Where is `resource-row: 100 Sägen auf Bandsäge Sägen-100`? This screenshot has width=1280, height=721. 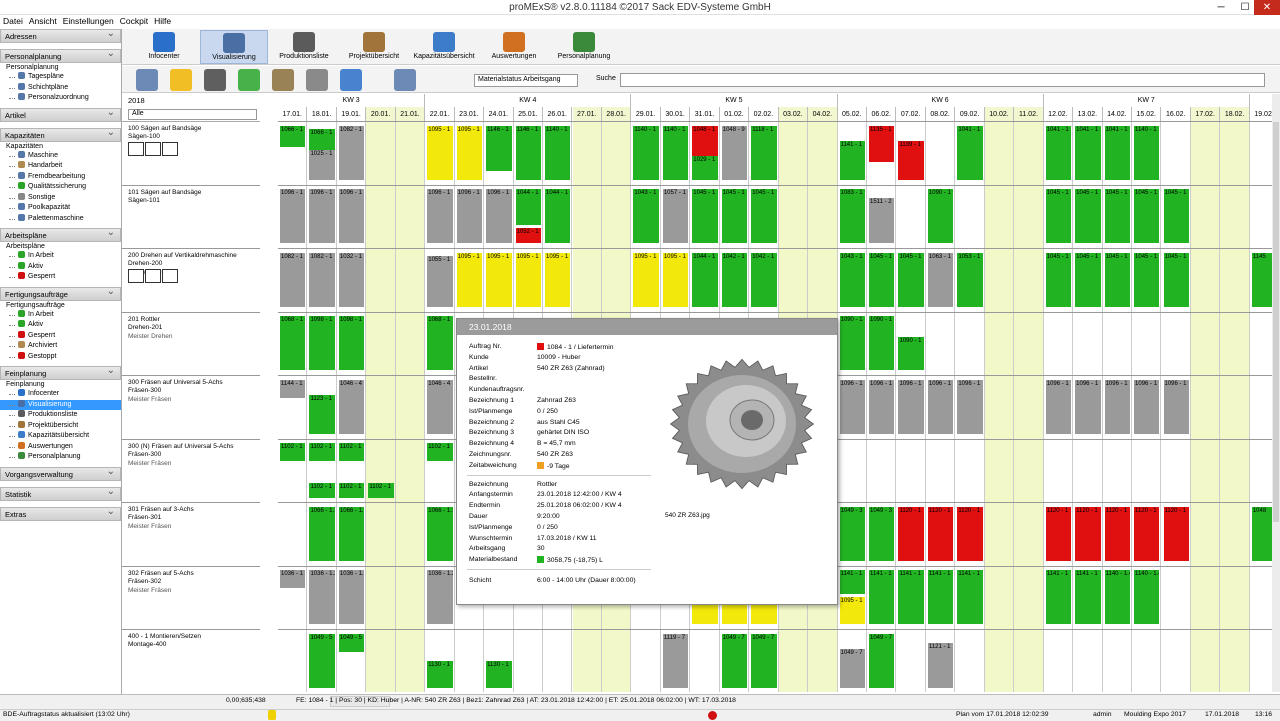 resource-row: 100 Sägen auf Bandsäge Sägen-100 is located at coordinates (191, 154).